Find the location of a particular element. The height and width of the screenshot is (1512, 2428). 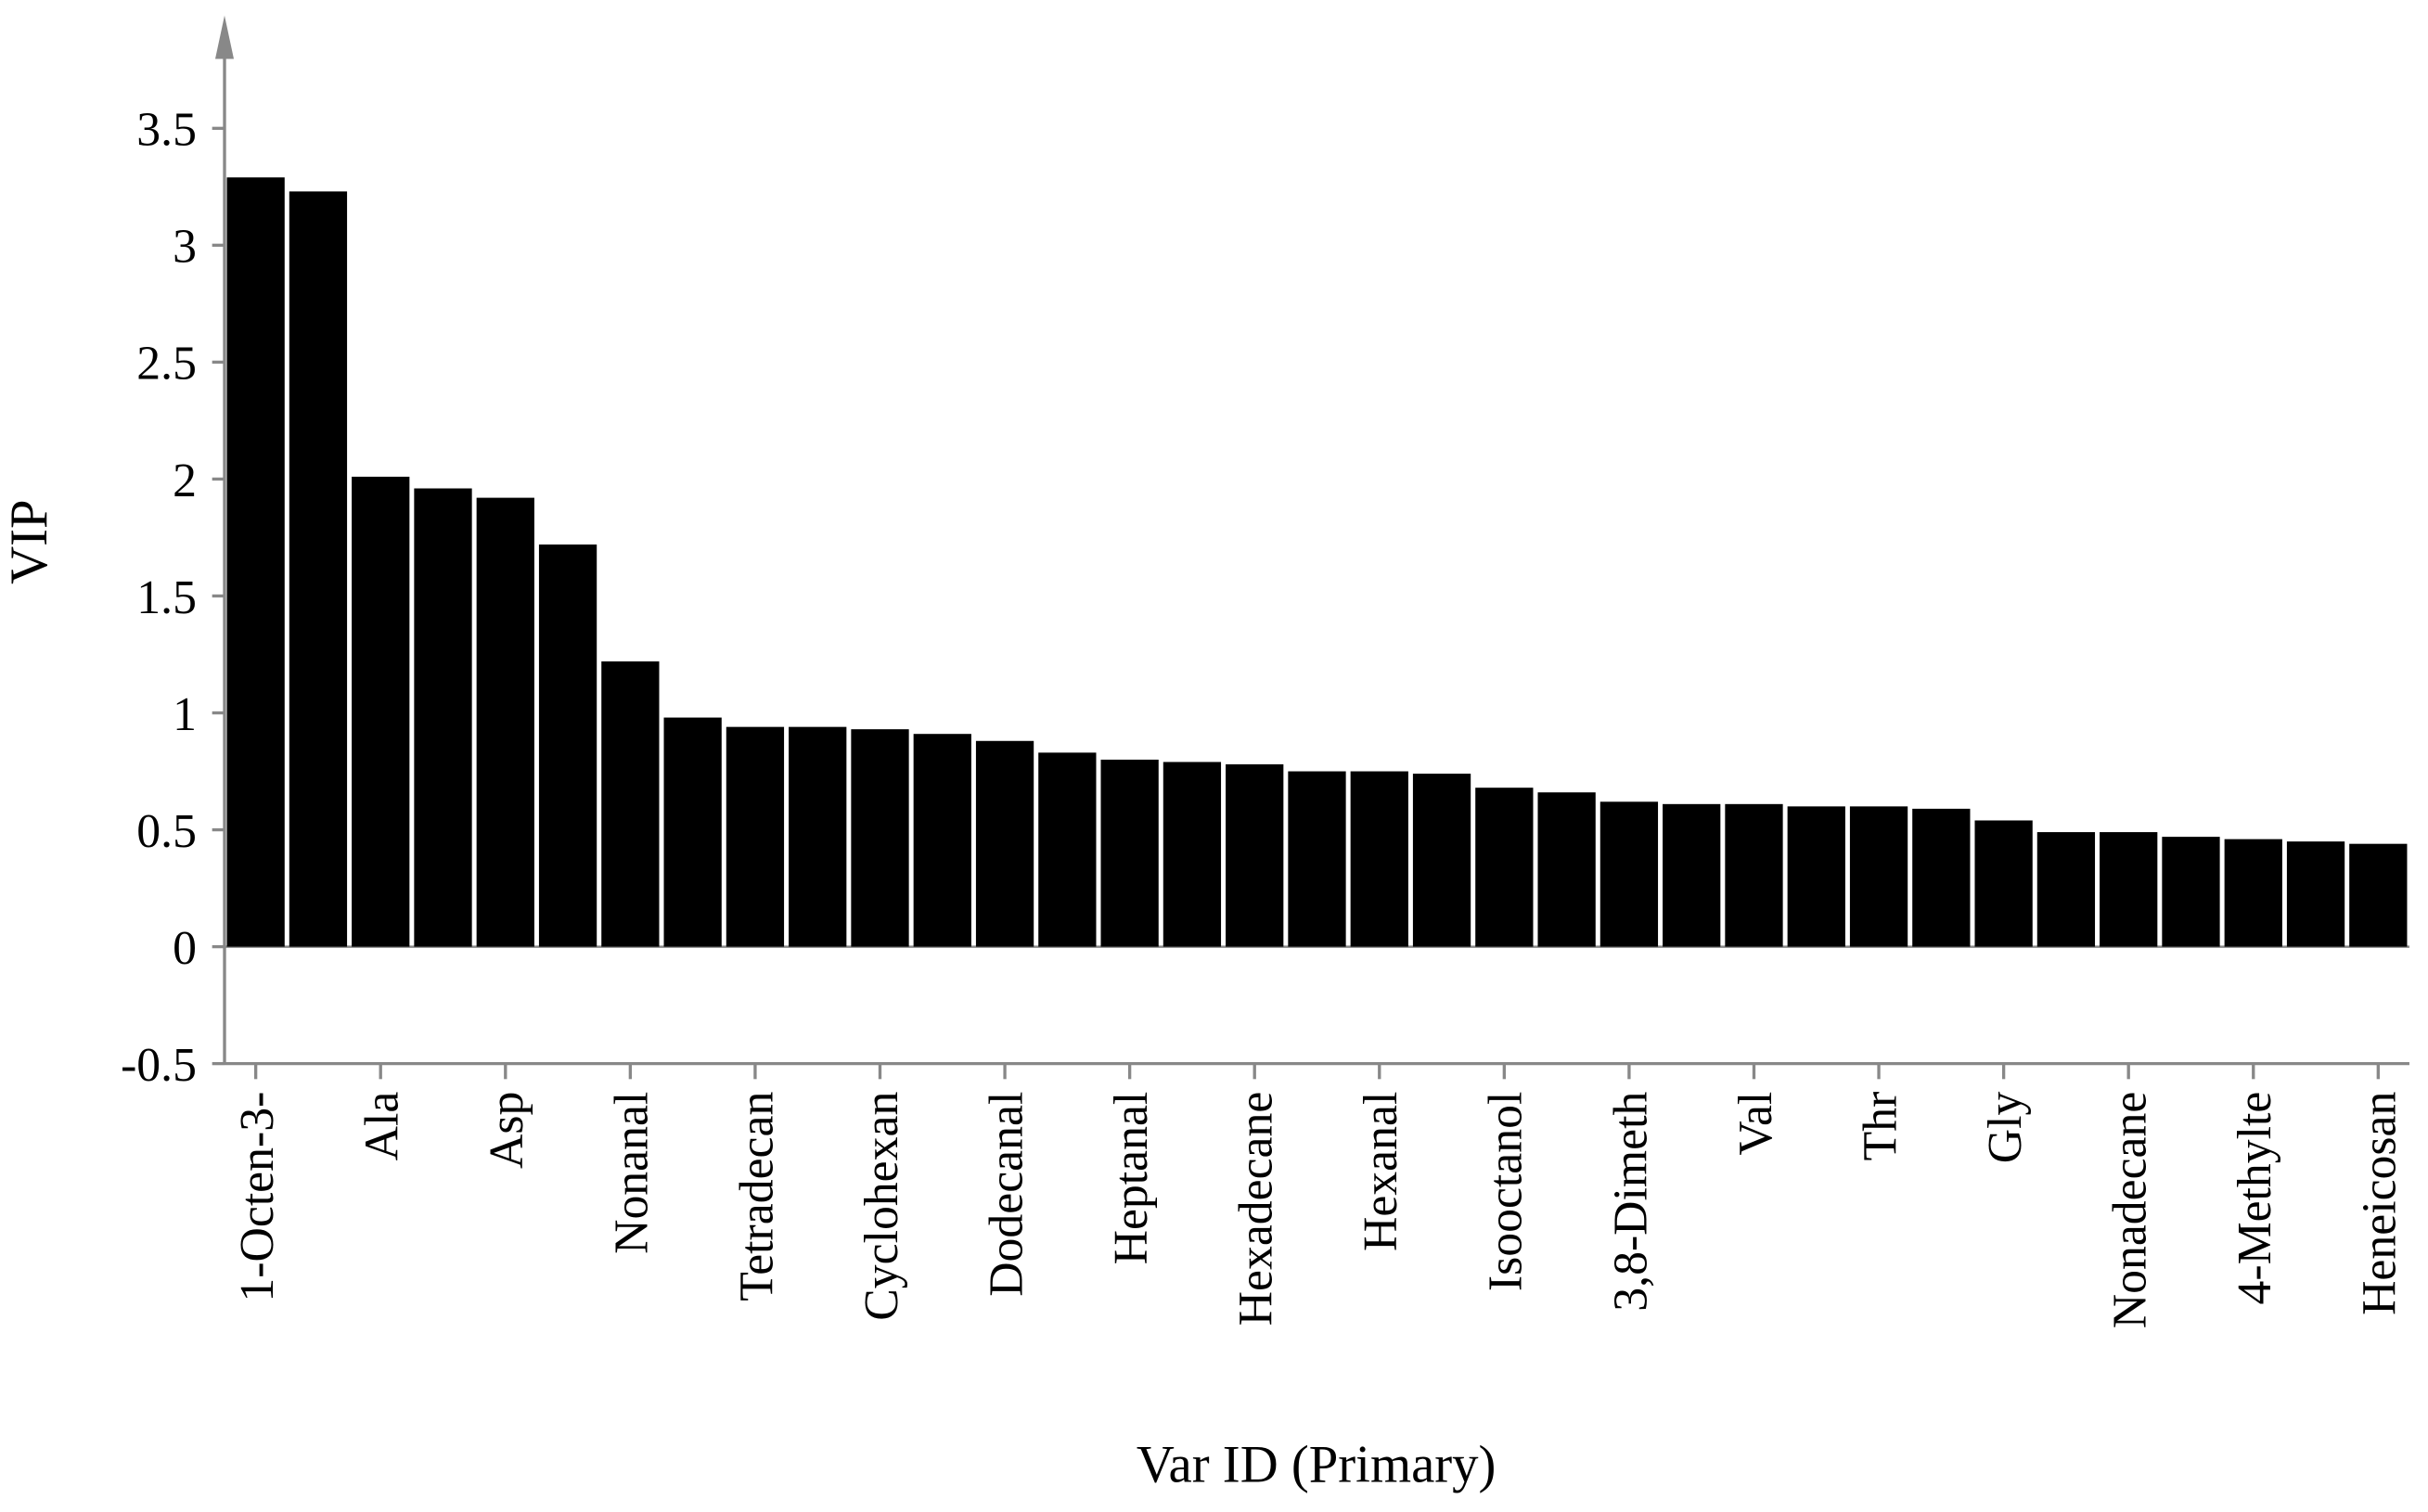

x-tick-label: Hexanal is located at coordinates (1381, 1172).